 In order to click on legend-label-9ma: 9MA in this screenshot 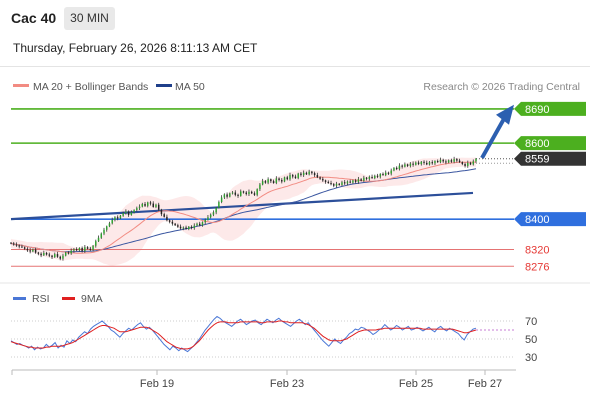, I will do `click(92, 299)`.